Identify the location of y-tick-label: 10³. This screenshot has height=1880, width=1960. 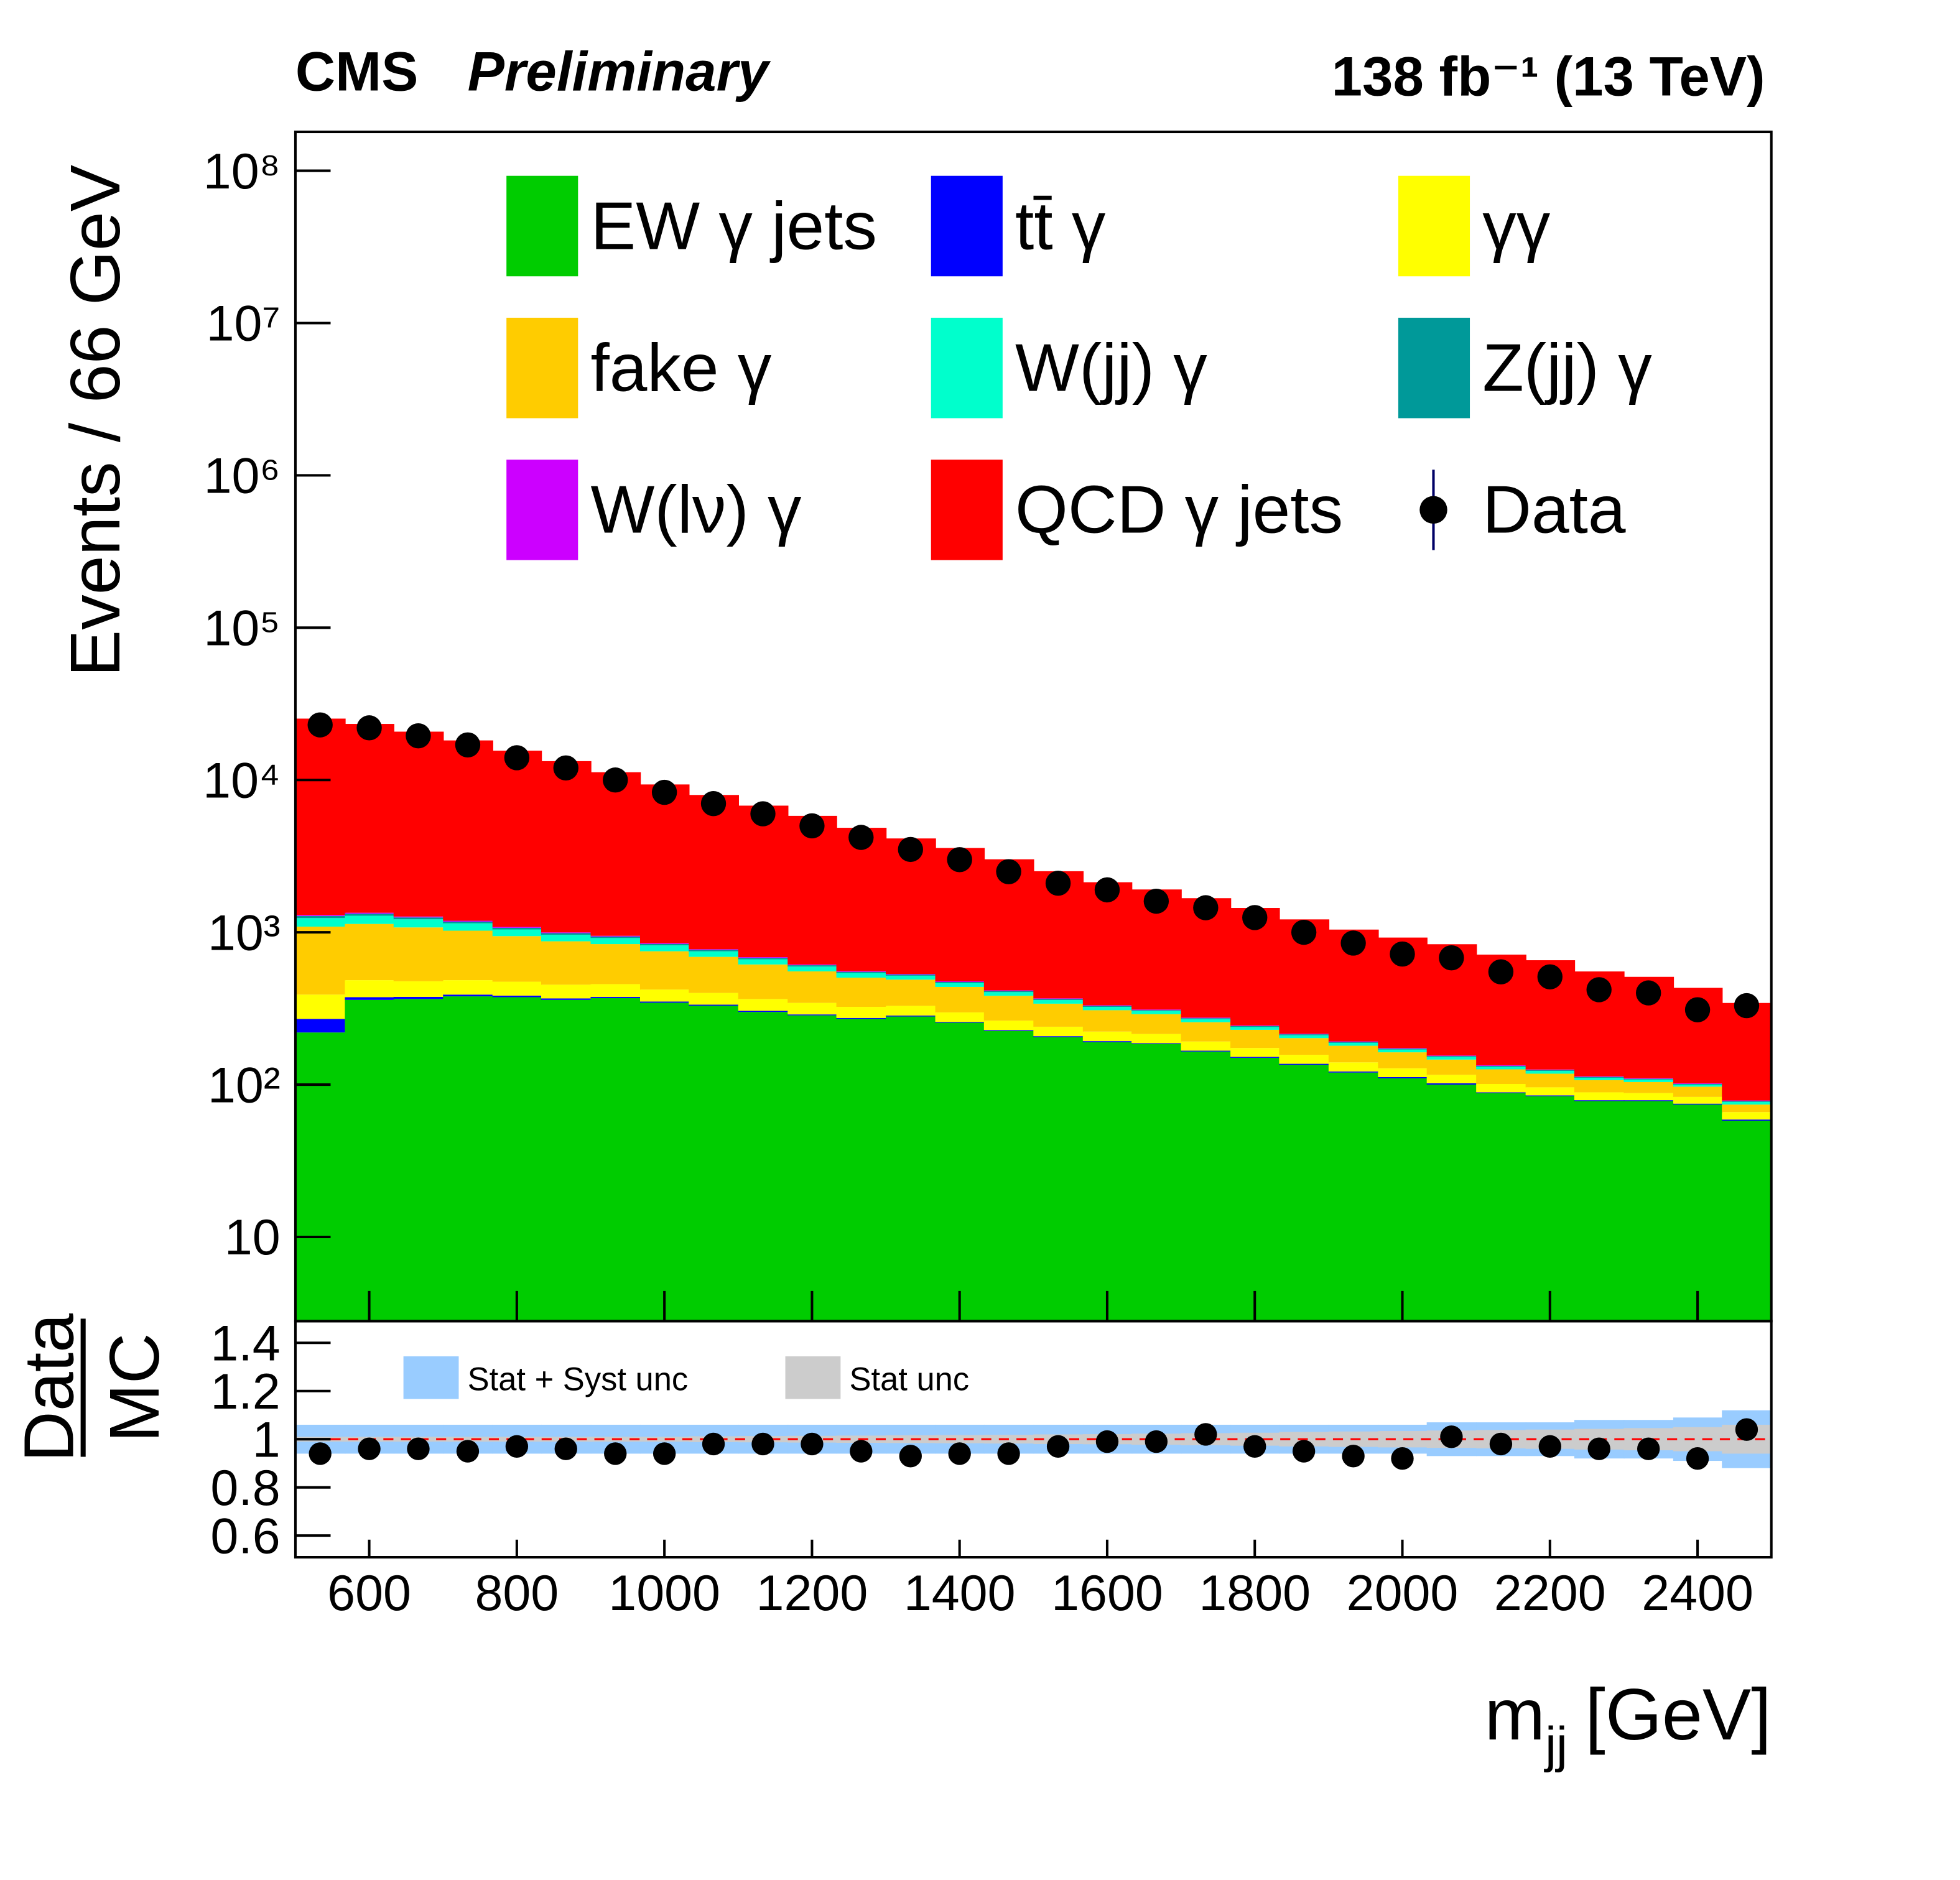
(244, 933).